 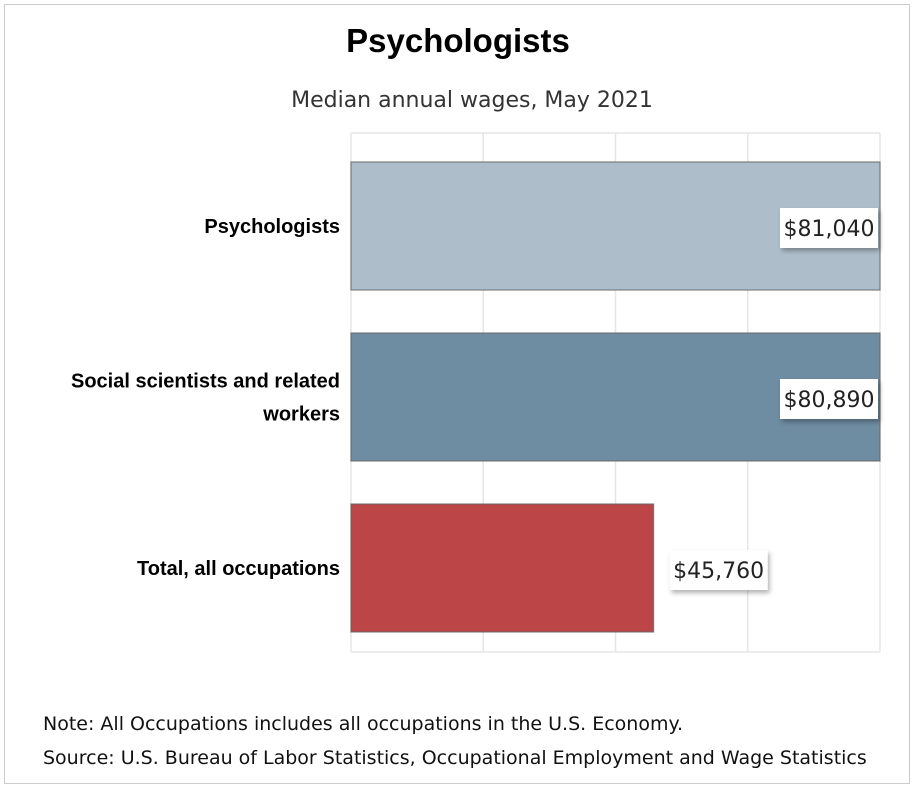 I want to click on data-label: $45,760, so click(x=718, y=571).